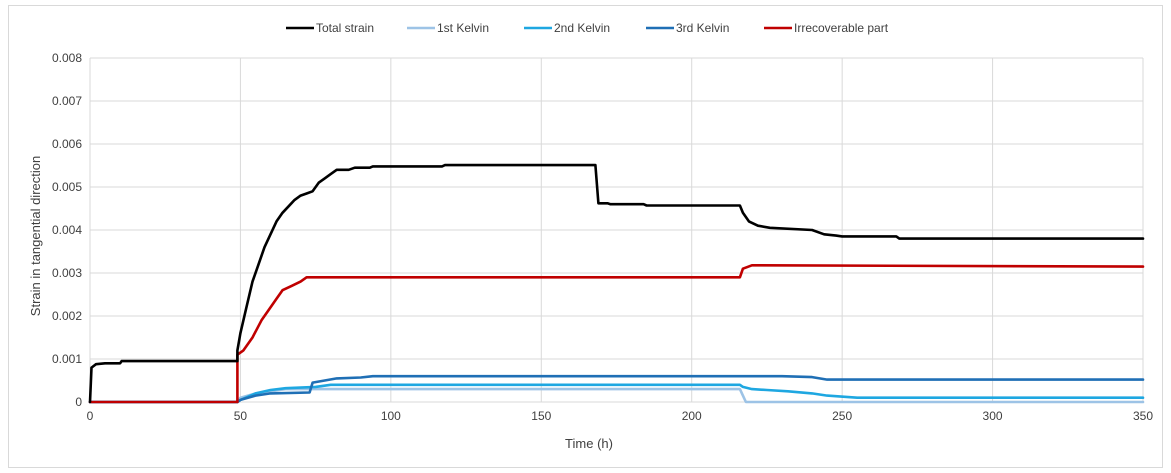  I want to click on x-axis-ticks: 0 50 100 150 200 250 300 350, so click(620, 416).